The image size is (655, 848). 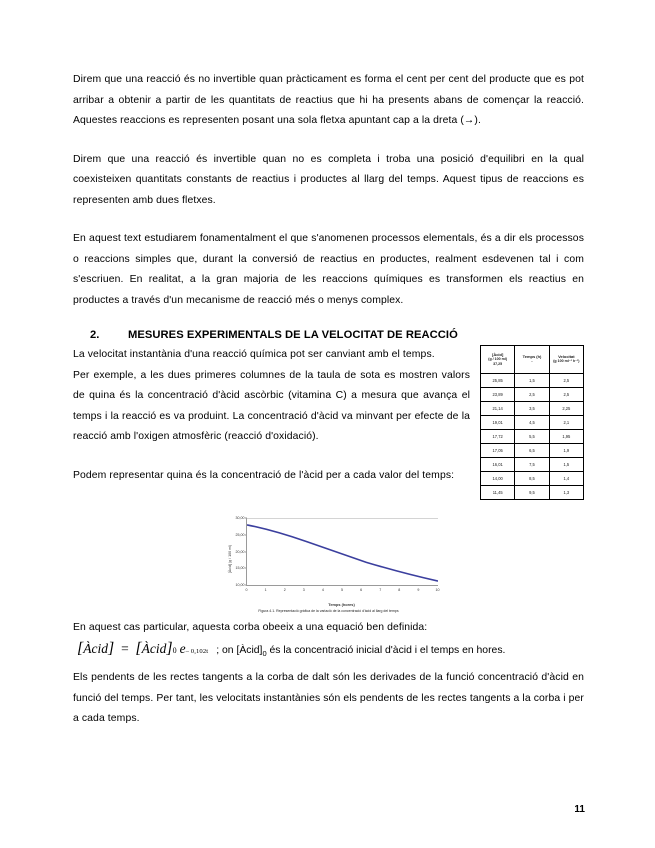 I want to click on cell-temps: 1,5, so click(x=532, y=380).